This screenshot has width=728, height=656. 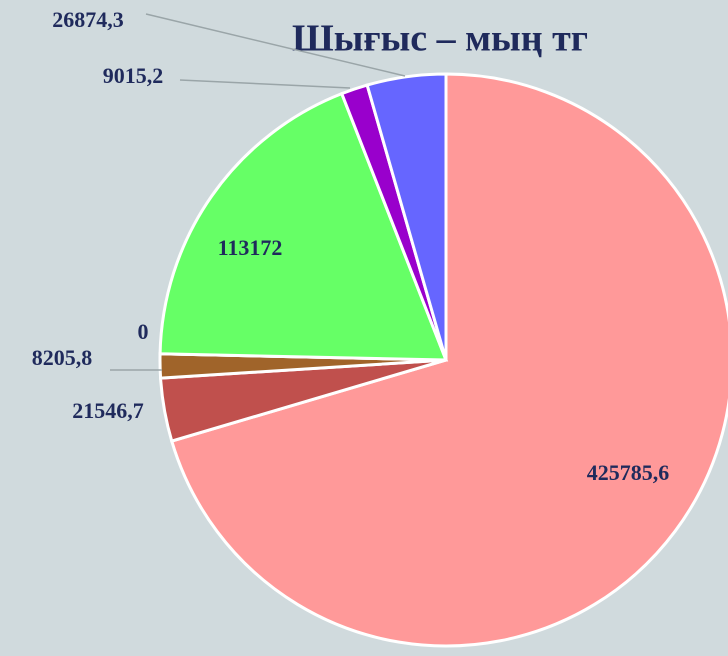 What do you see at coordinates (88, 19) in the screenshot?
I see `data-label: 26874,3` at bounding box center [88, 19].